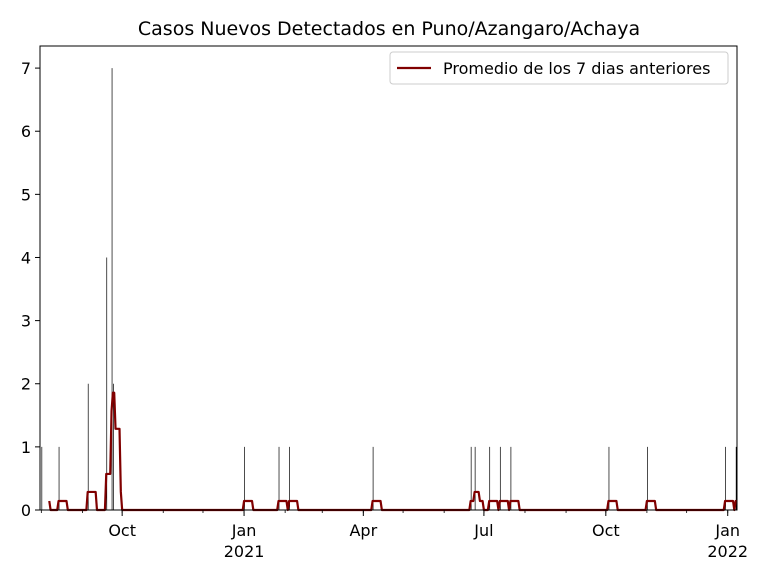  Describe the element at coordinates (26, 257) in the screenshot. I see `y-tick-label: 4` at that location.